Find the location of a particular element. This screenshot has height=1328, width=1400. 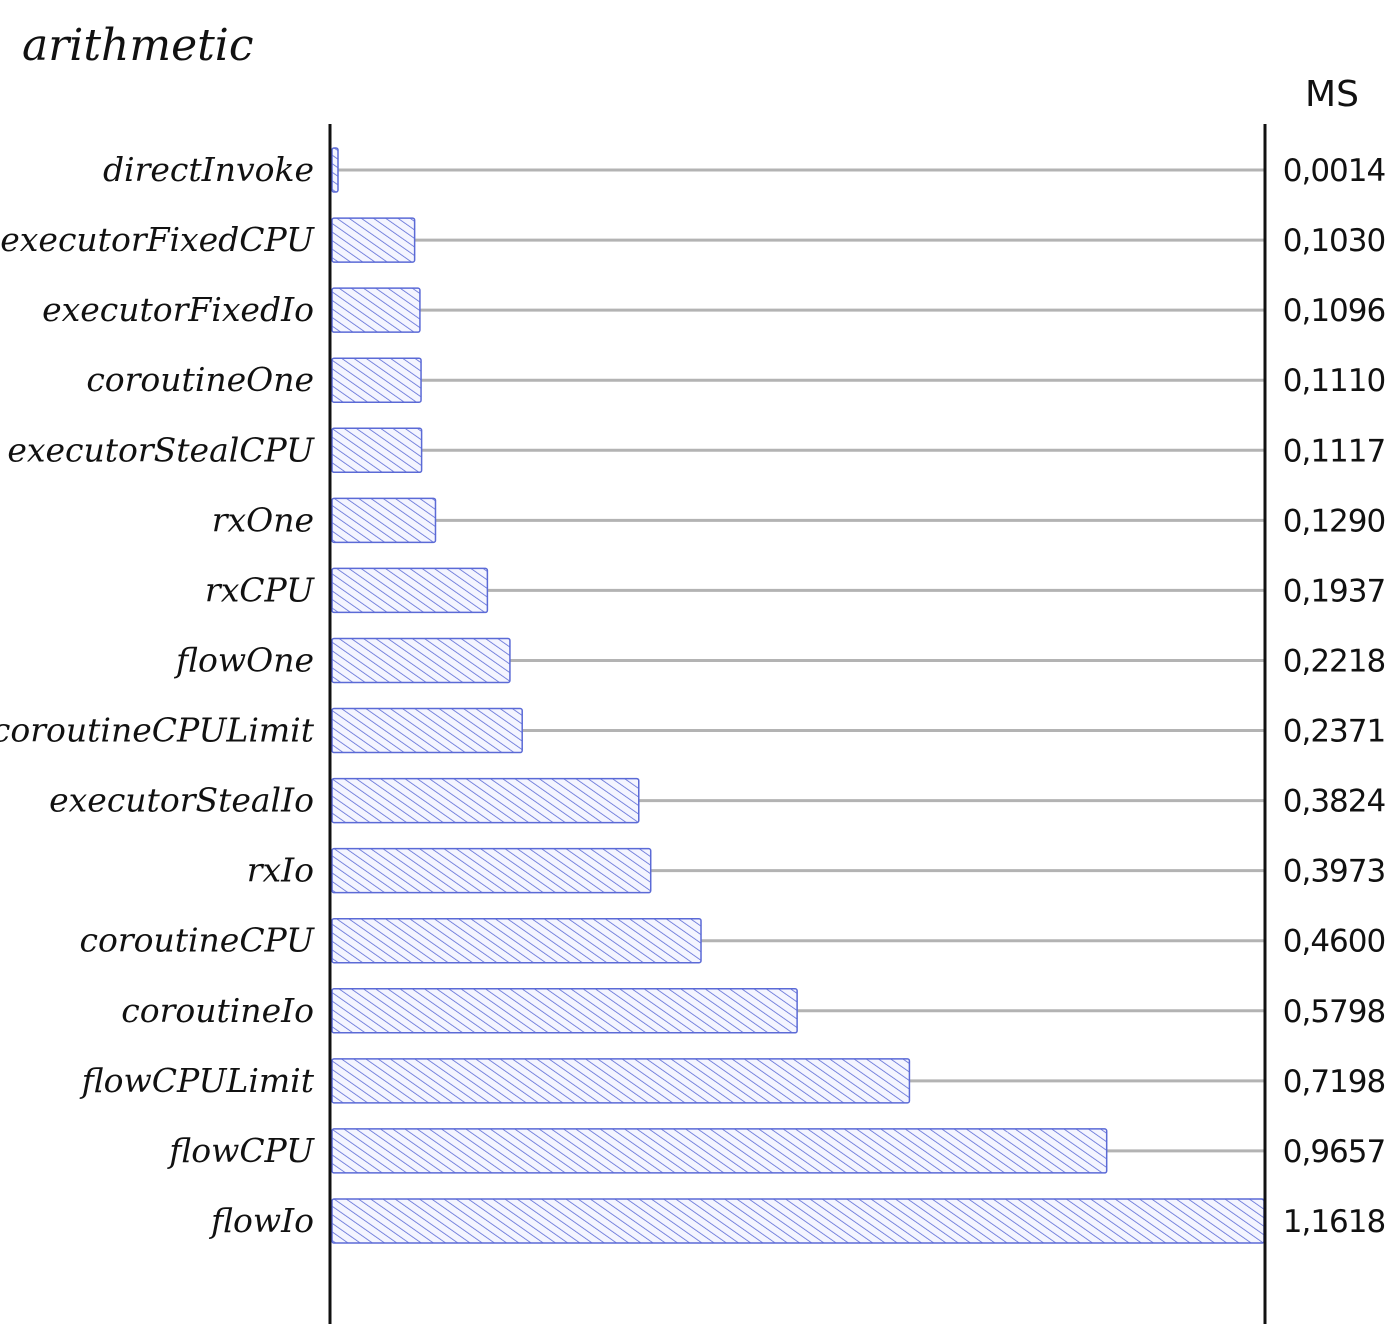

category-label: rxCPU is located at coordinates (260, 589).